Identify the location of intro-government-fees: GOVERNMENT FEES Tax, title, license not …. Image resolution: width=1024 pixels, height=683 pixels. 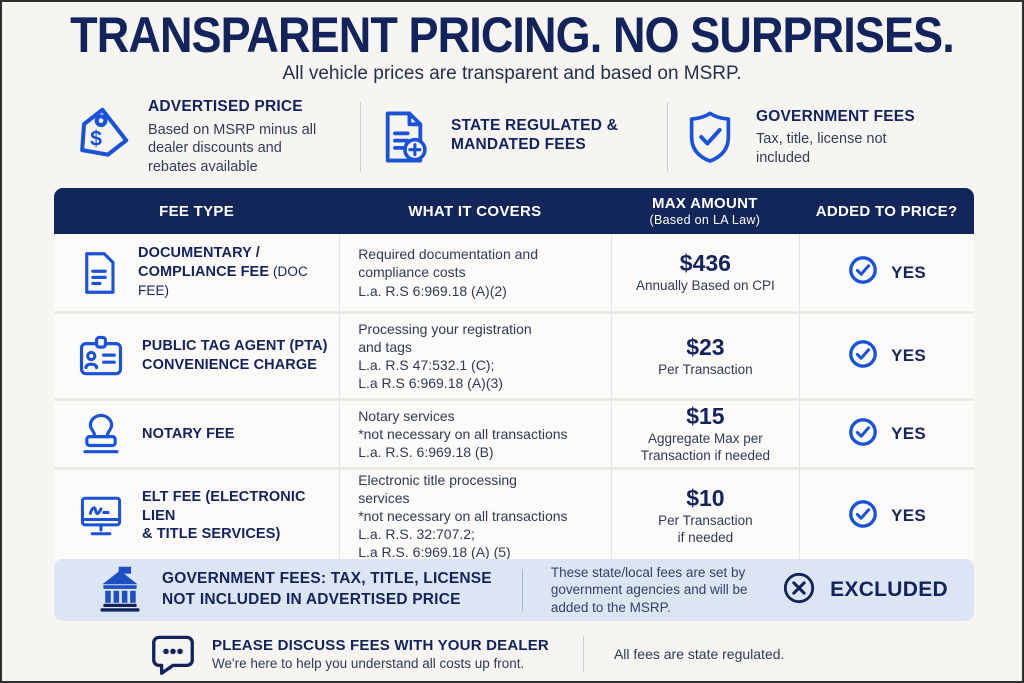
(821, 137).